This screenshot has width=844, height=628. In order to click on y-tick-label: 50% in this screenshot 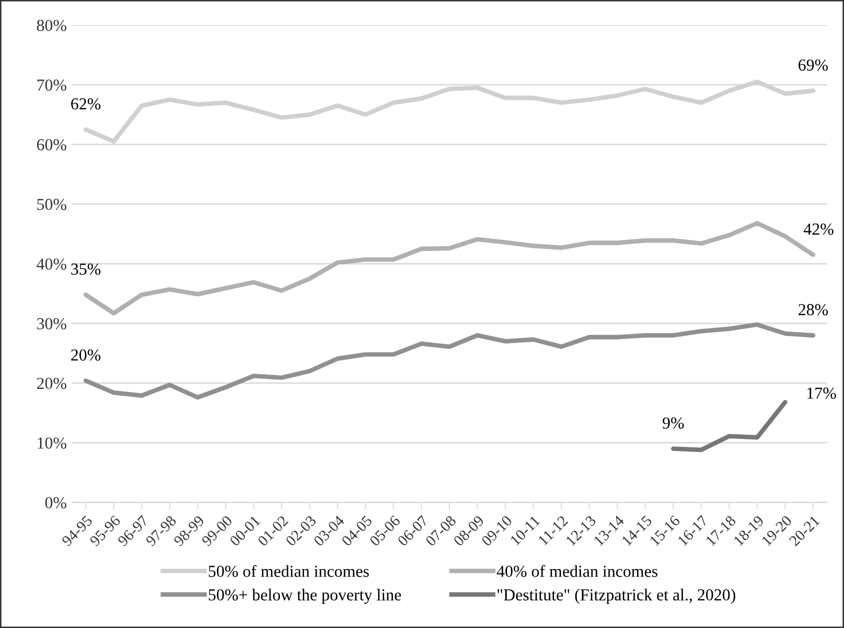, I will do `click(51, 204)`.